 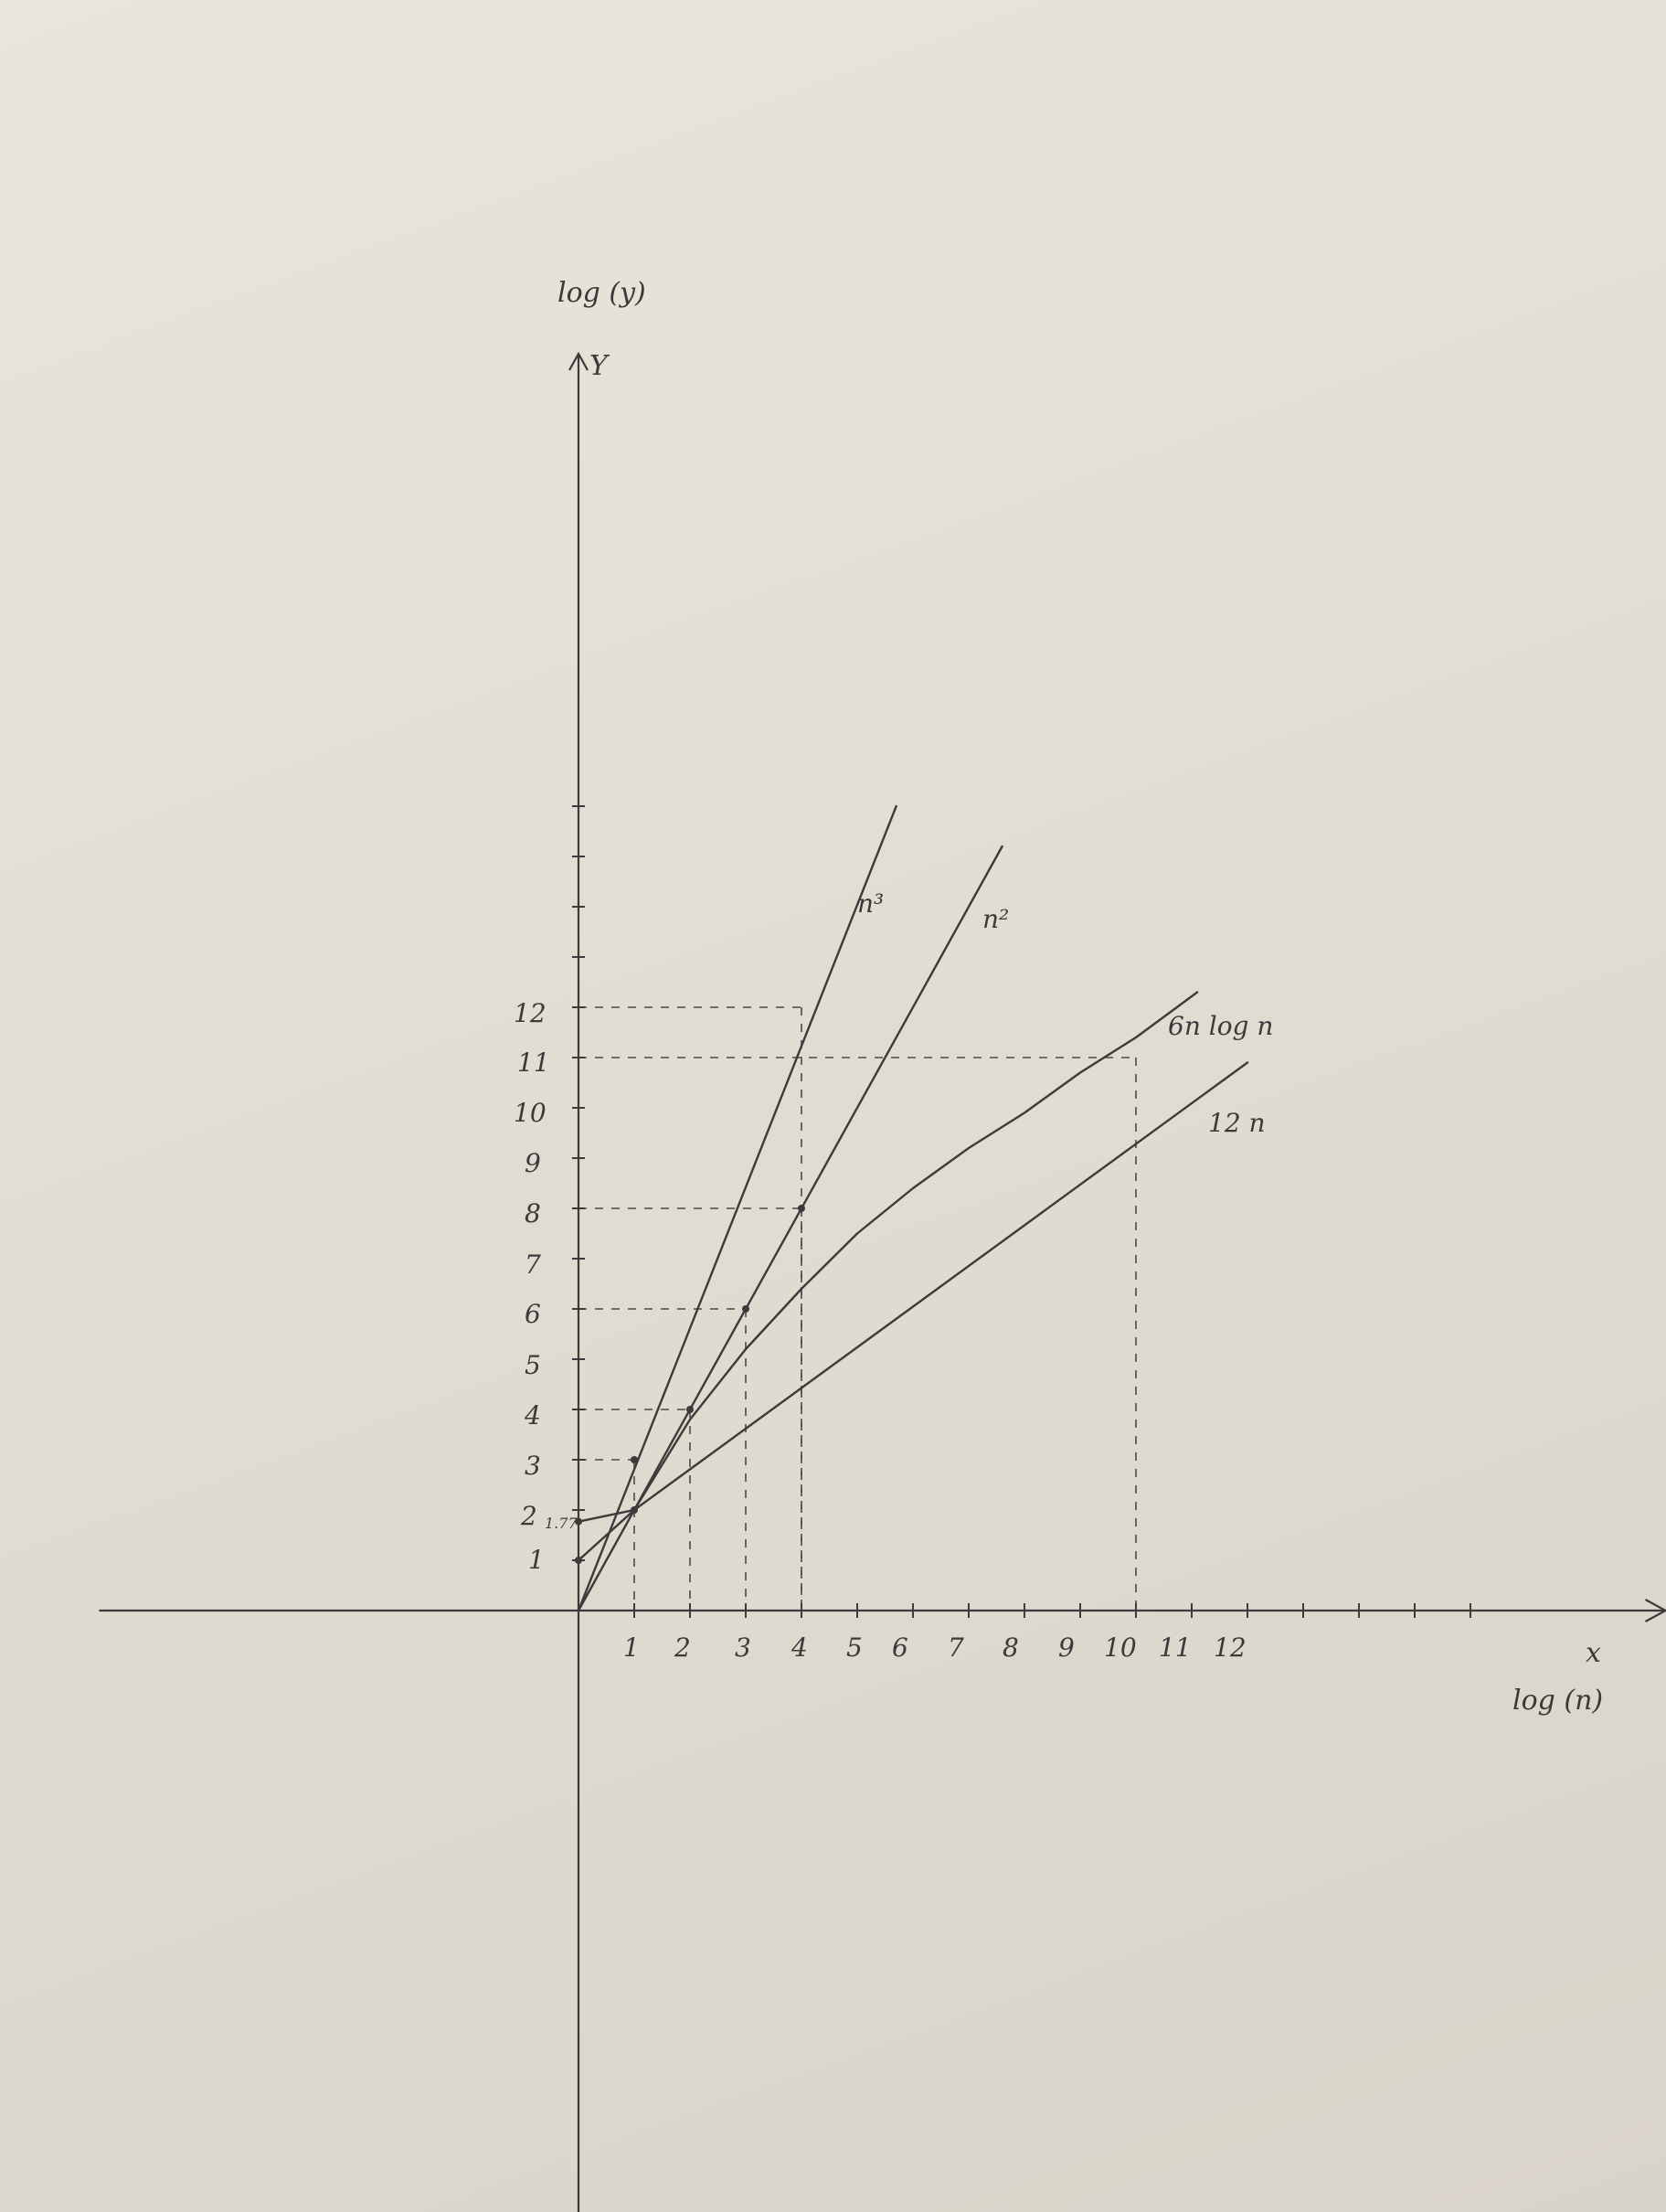 What do you see at coordinates (1220, 1026) in the screenshot?
I see `series-label-6nlogn: 6n log n` at bounding box center [1220, 1026].